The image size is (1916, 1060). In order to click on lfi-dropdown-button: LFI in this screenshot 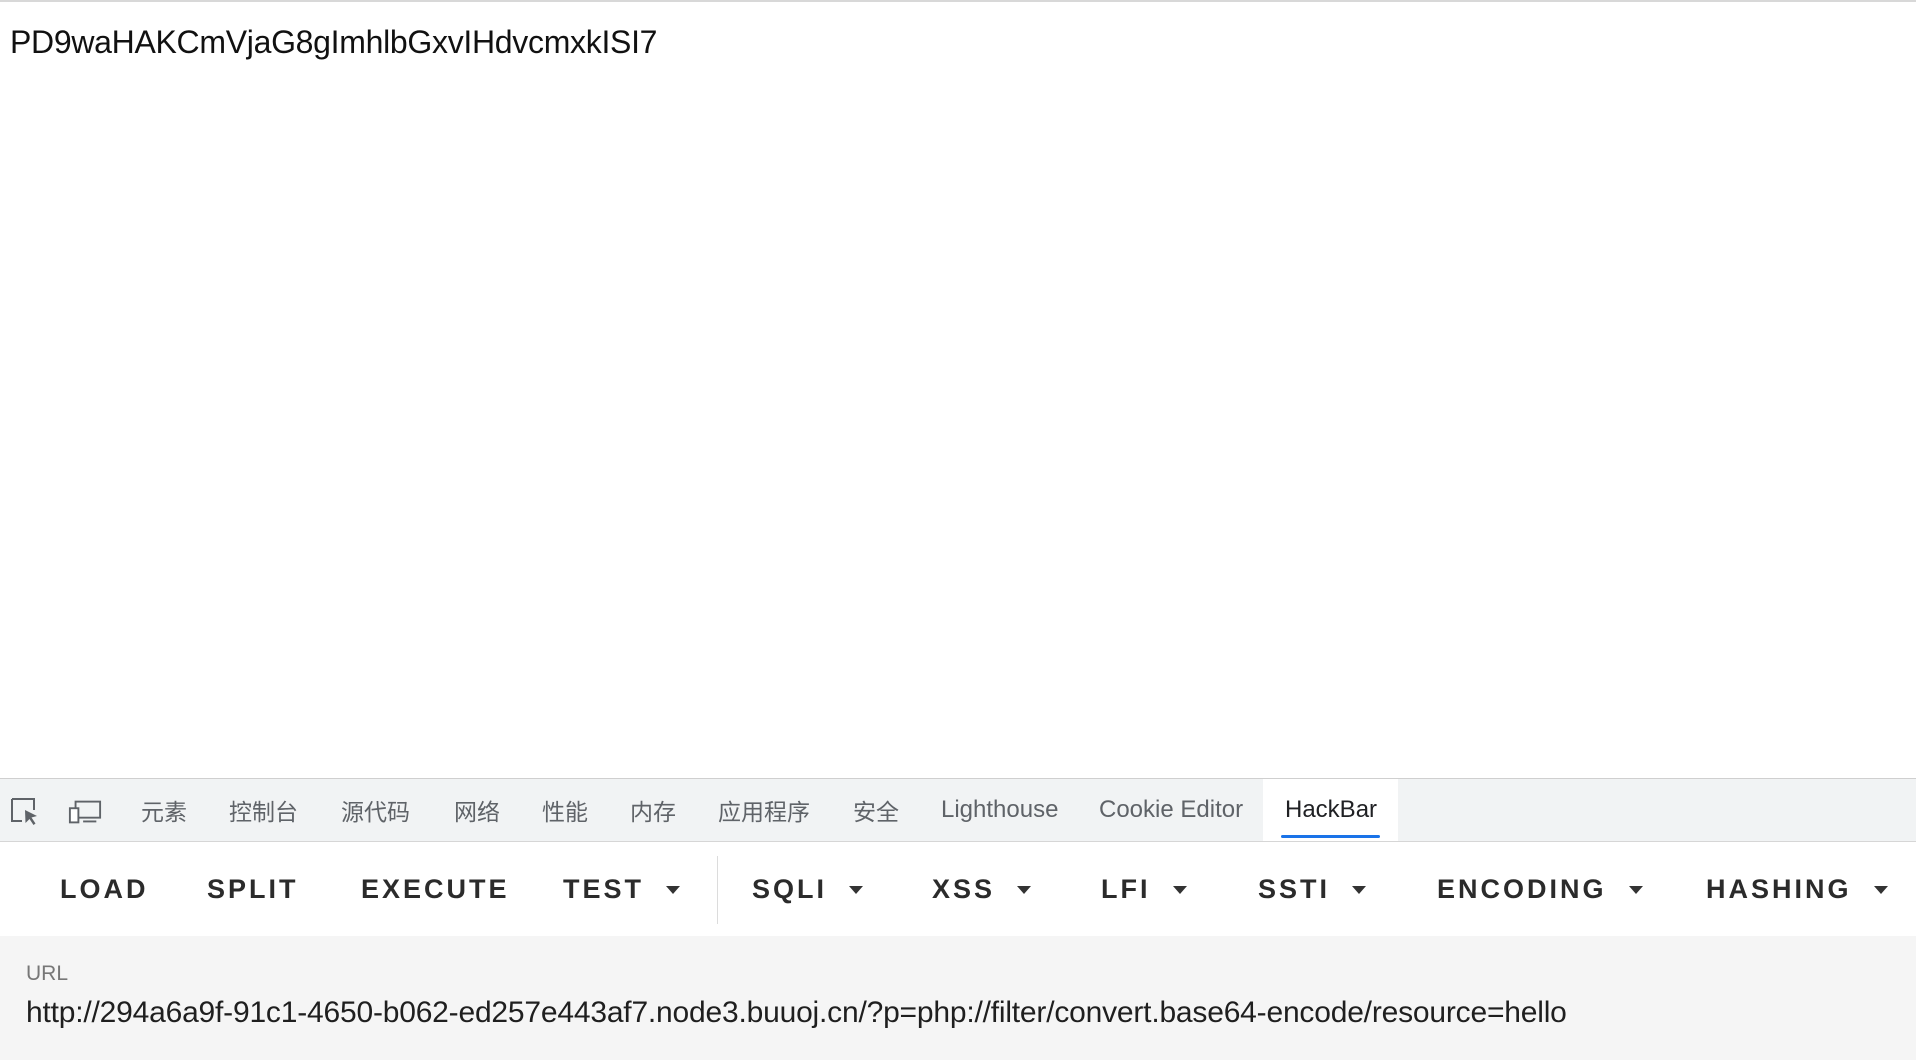, I will do `click(1144, 889)`.